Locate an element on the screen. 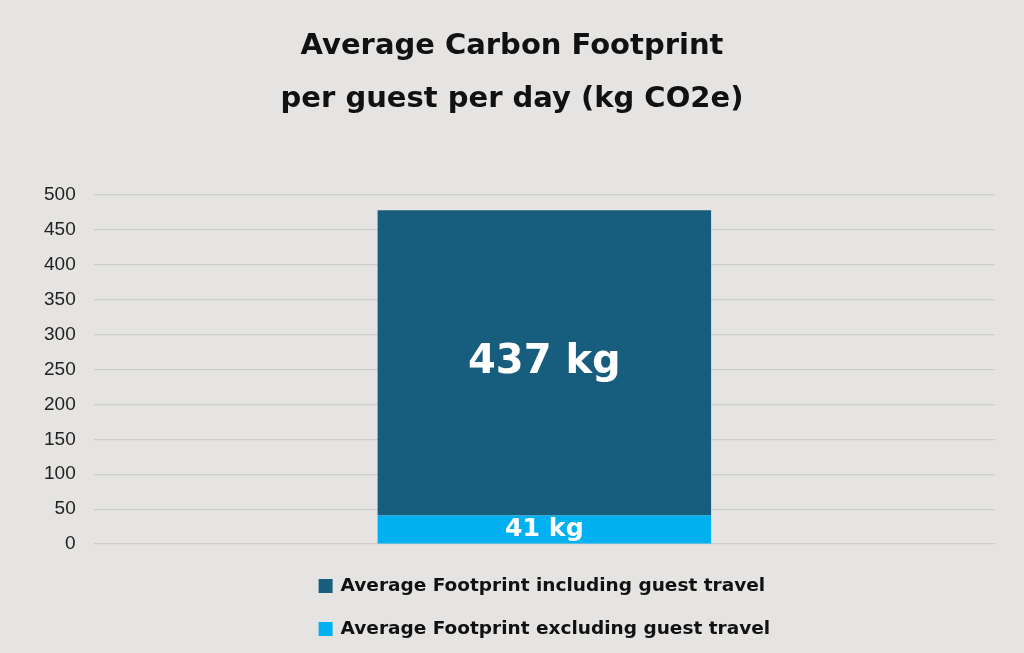 The image size is (1024, 653). y-tick-label: 450 is located at coordinates (60, 229).